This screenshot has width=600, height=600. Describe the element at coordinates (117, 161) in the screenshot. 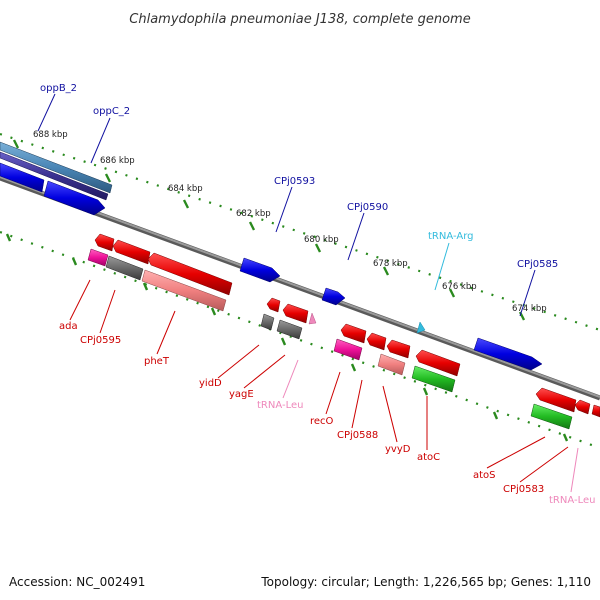

I see `tick-label: 686 kbp` at that location.